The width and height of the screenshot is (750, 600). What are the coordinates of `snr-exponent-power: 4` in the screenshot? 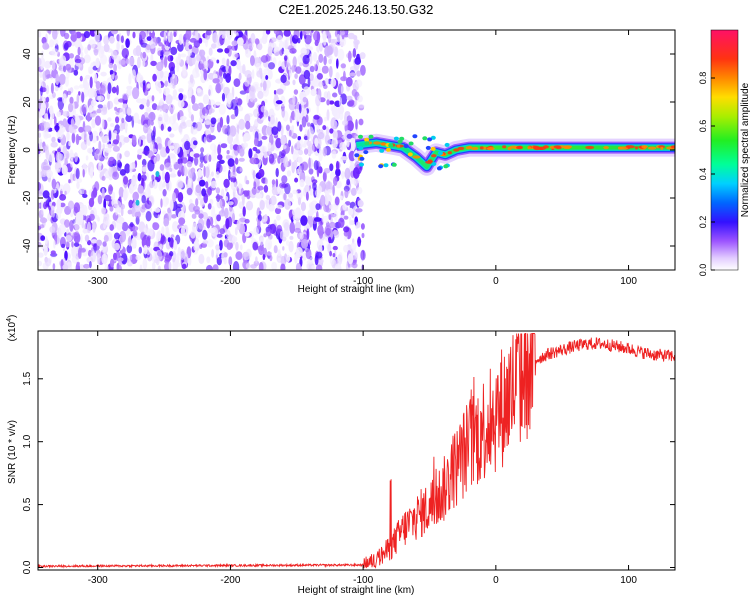 It's located at (9, 320).